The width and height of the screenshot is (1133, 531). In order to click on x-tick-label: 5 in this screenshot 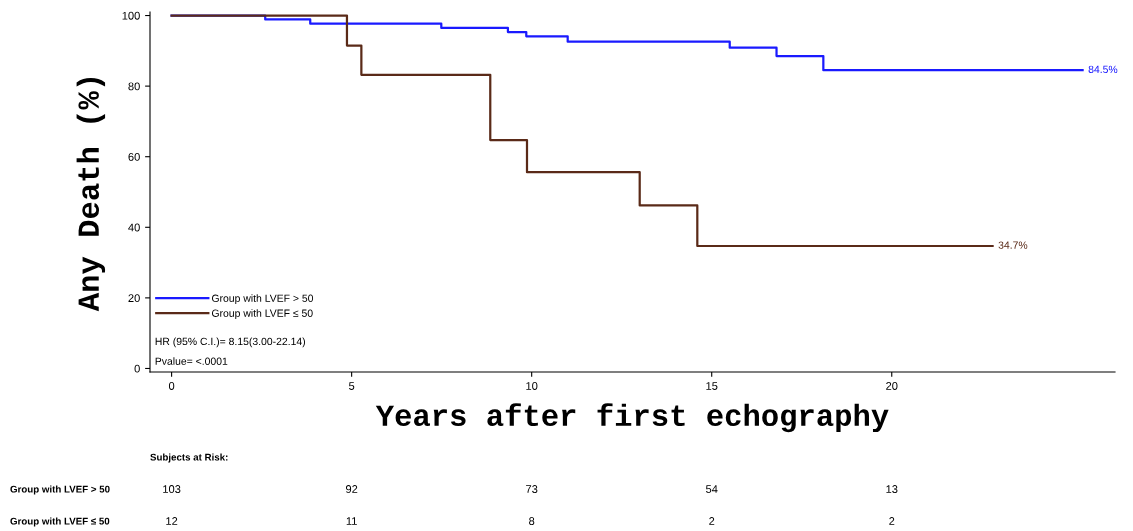, I will do `click(352, 386)`.